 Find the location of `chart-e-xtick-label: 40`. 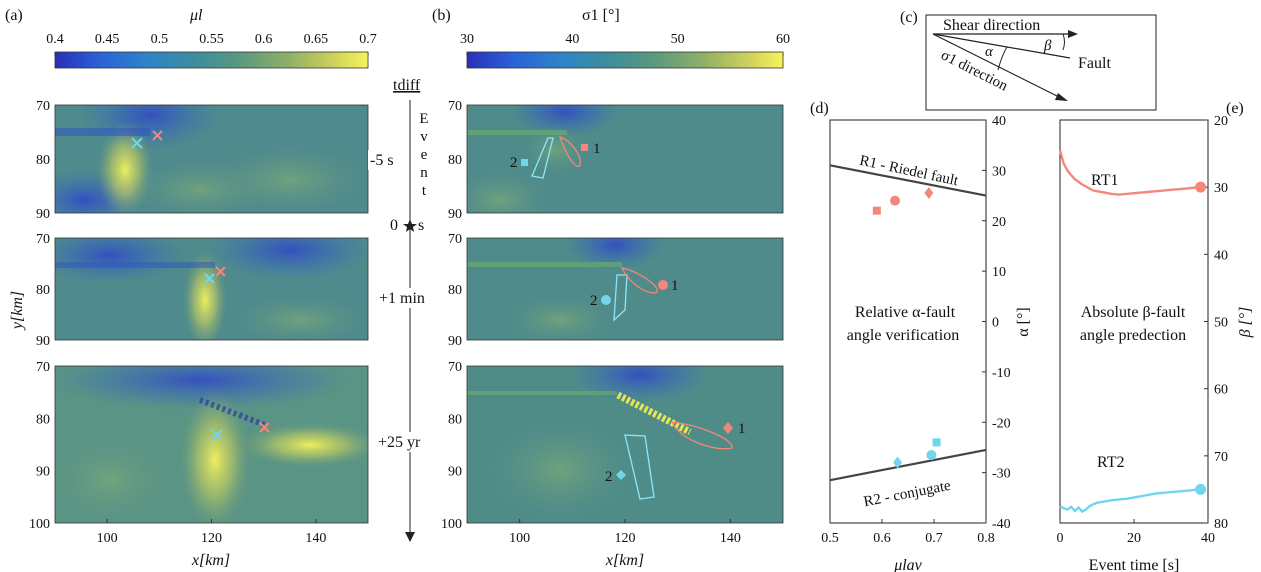

chart-e-xtick-label: 40 is located at coordinates (1208, 538).